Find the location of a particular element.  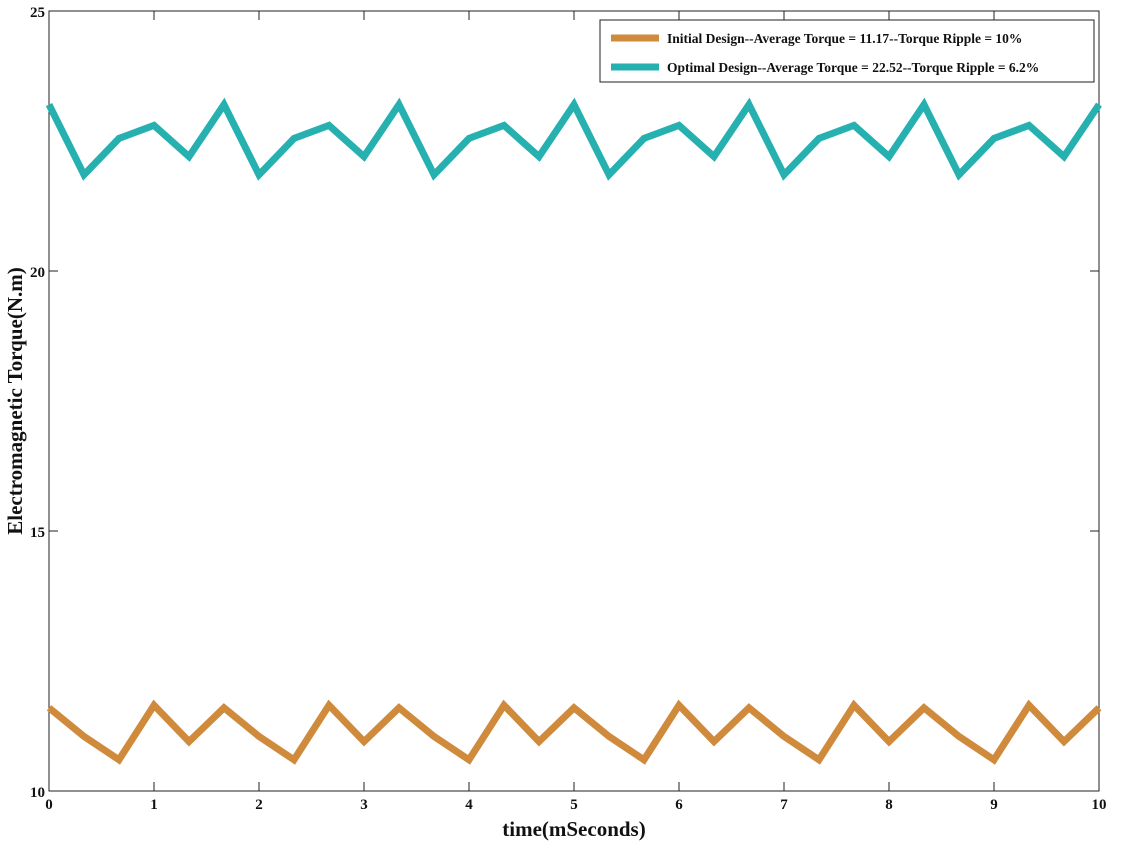

legend-box is located at coordinates (847, 51).